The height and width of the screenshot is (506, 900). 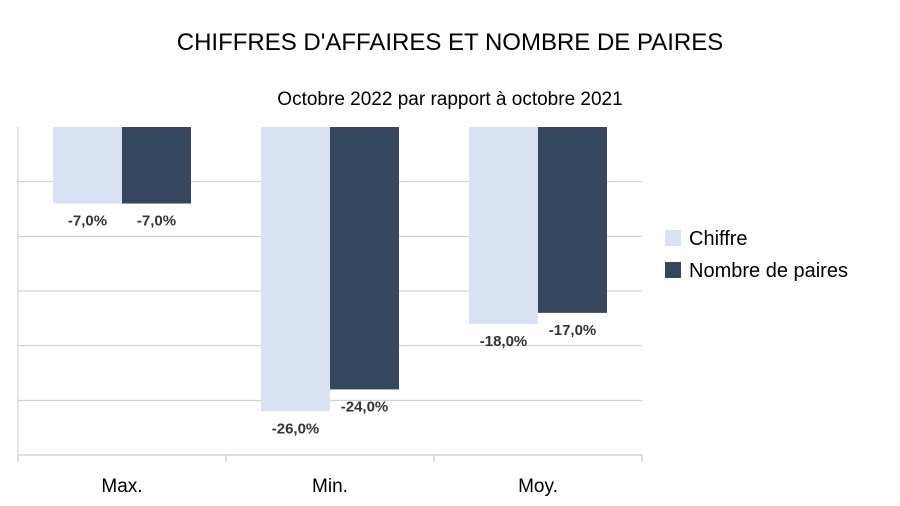 What do you see at coordinates (504, 341) in the screenshot?
I see `data-label: -18,0%` at bounding box center [504, 341].